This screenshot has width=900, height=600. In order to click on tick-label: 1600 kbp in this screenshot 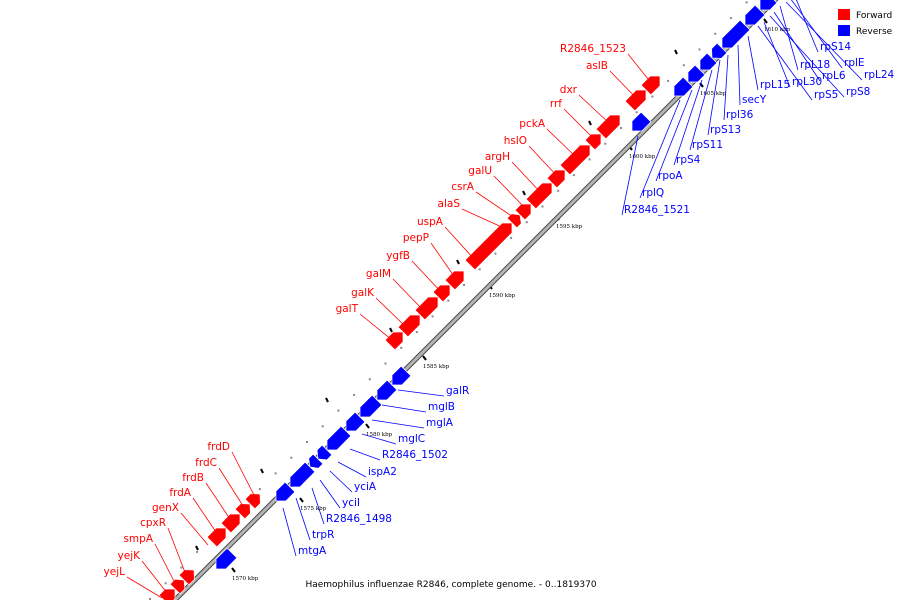, I will do `click(642, 157)`.